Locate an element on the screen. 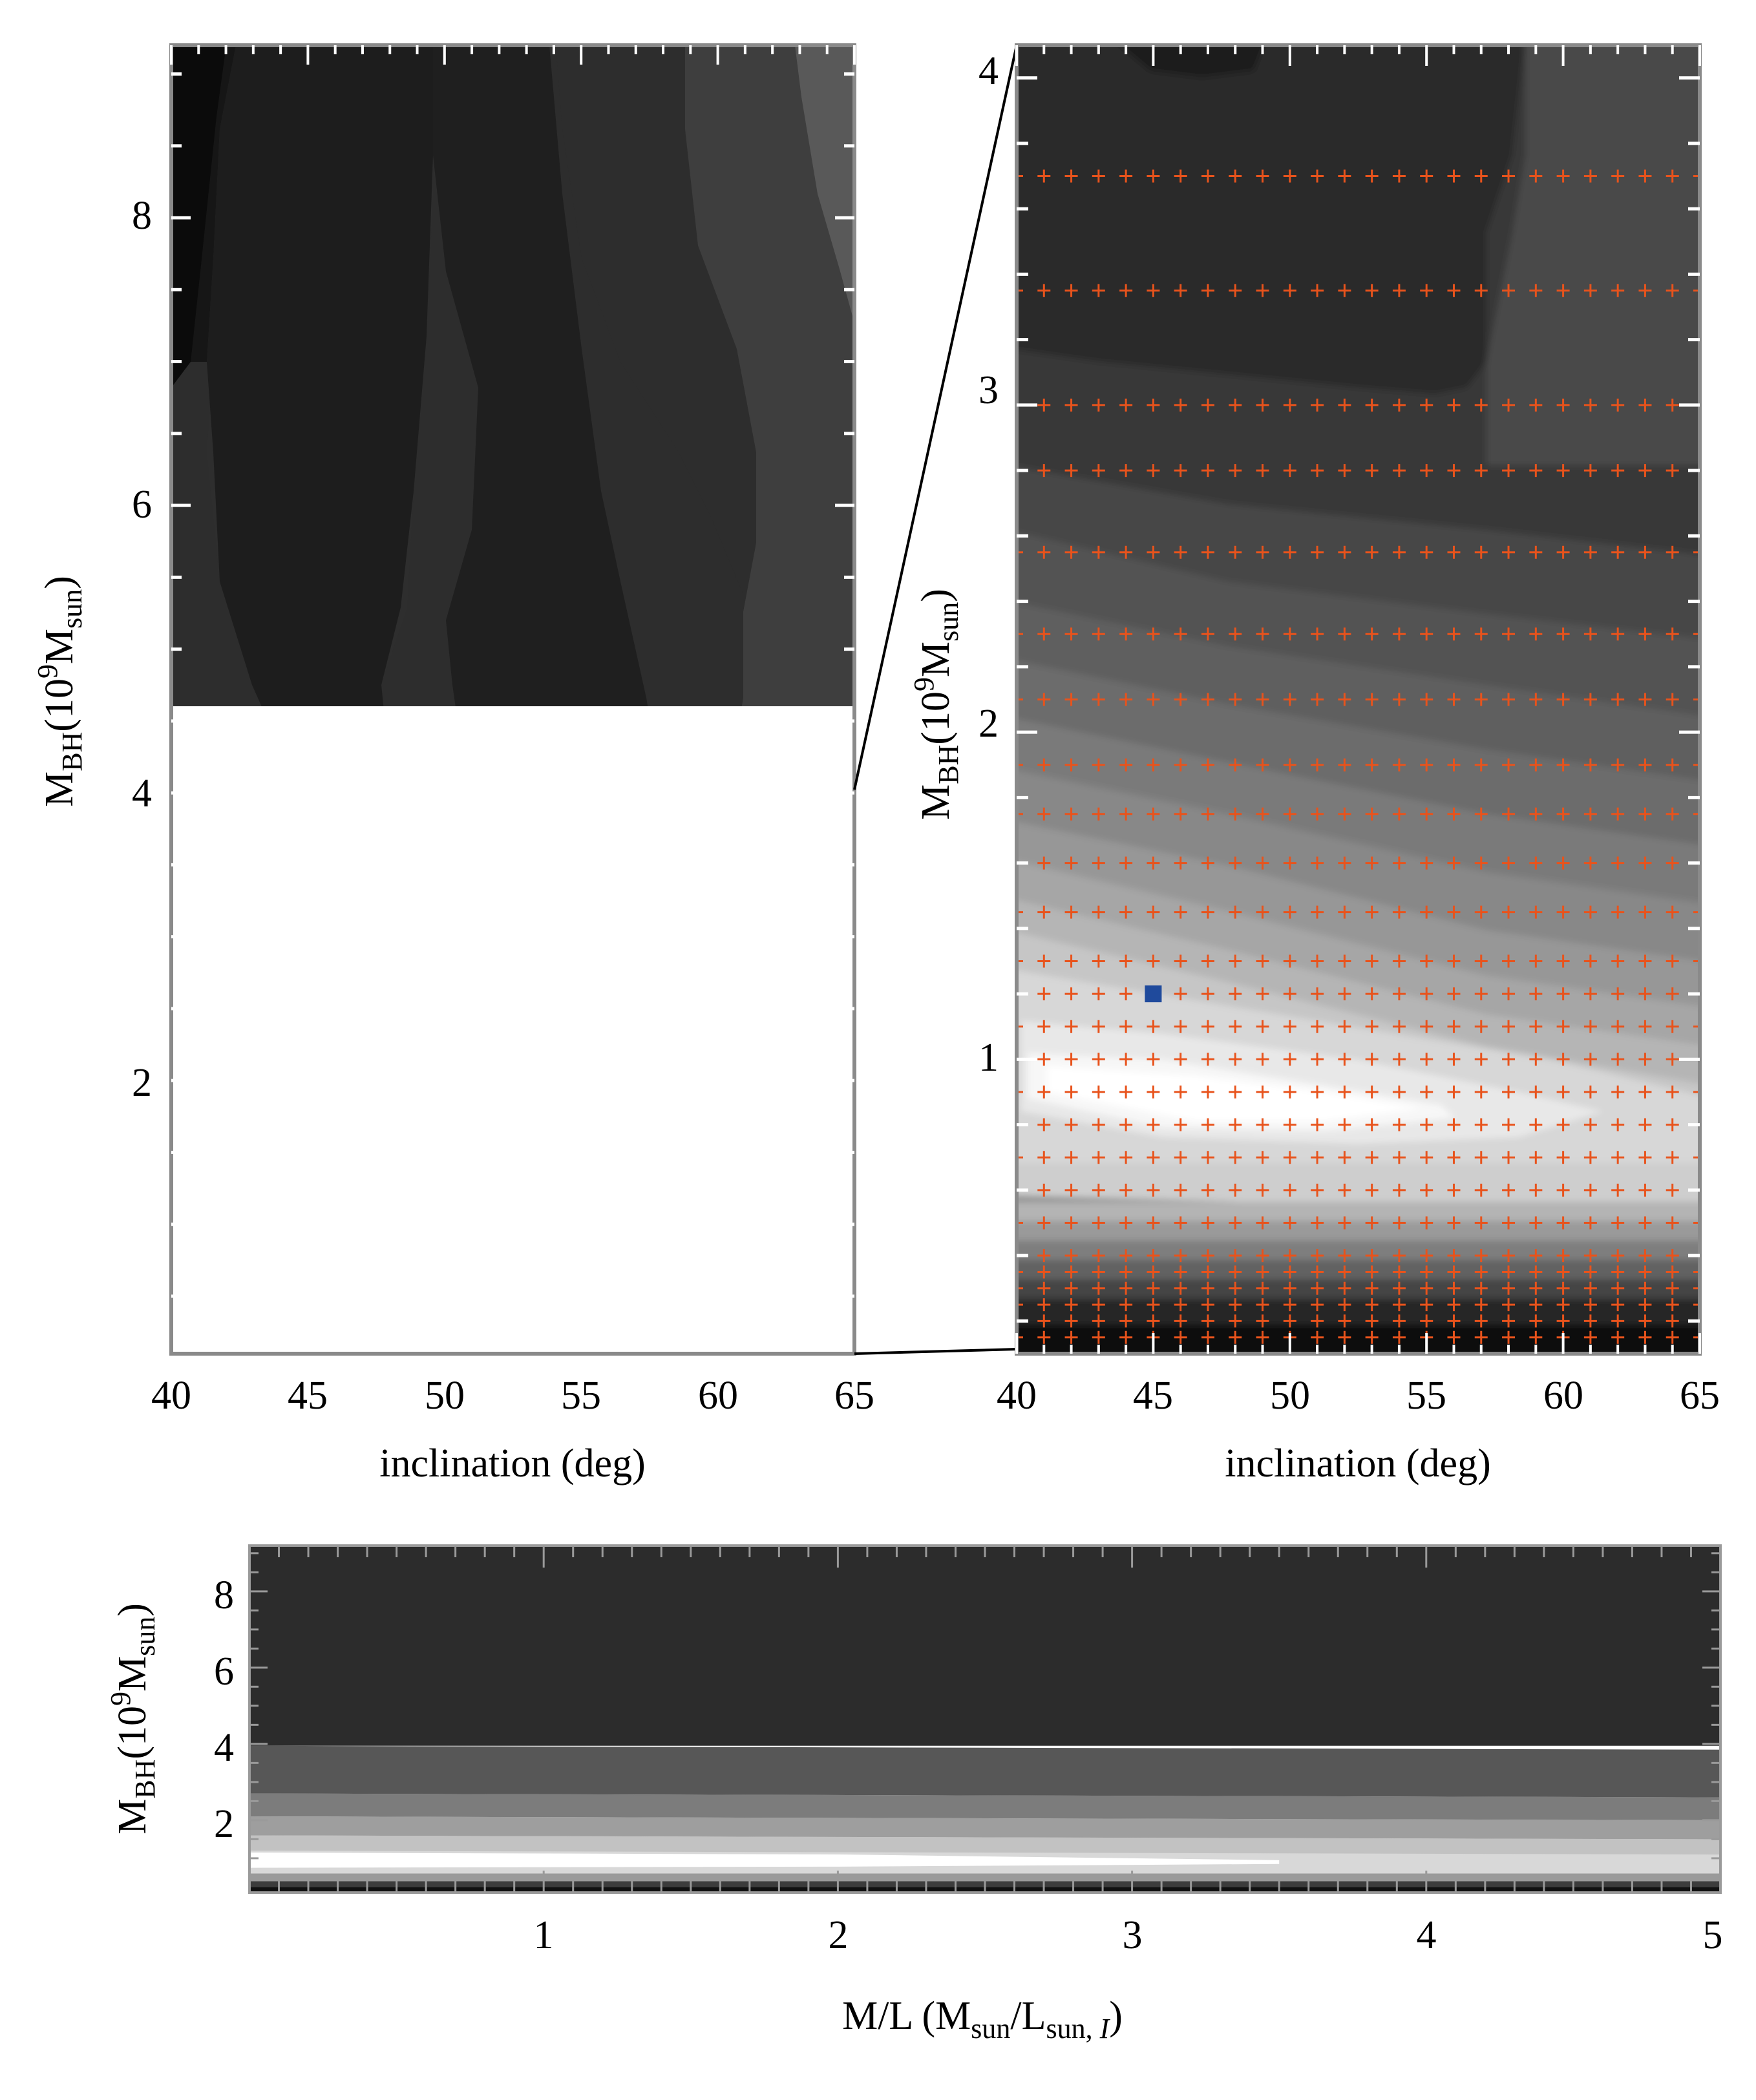 This screenshot has width=1756, height=2100. bottom-xtick-label-5: 5 is located at coordinates (1713, 1935).